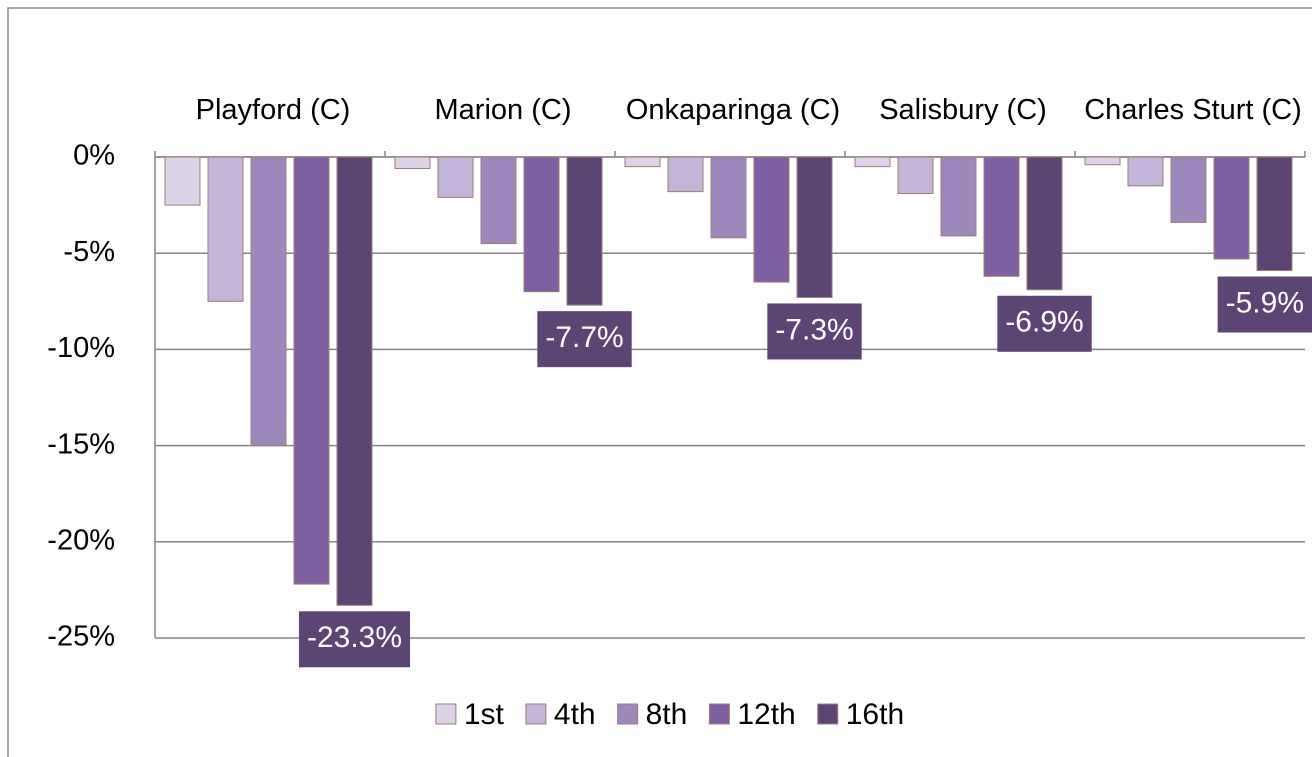  Describe the element at coordinates (81, 637) in the screenshot. I see `y-tick-label: -25%` at that location.